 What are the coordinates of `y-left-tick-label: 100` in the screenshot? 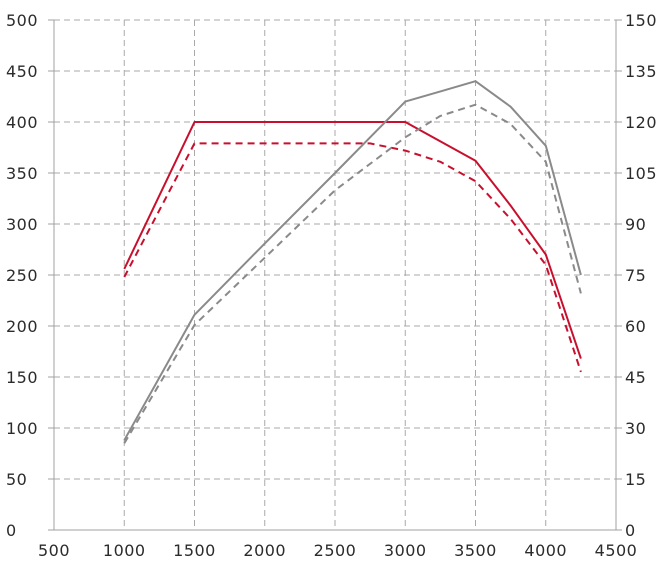 It's located at (22, 428).